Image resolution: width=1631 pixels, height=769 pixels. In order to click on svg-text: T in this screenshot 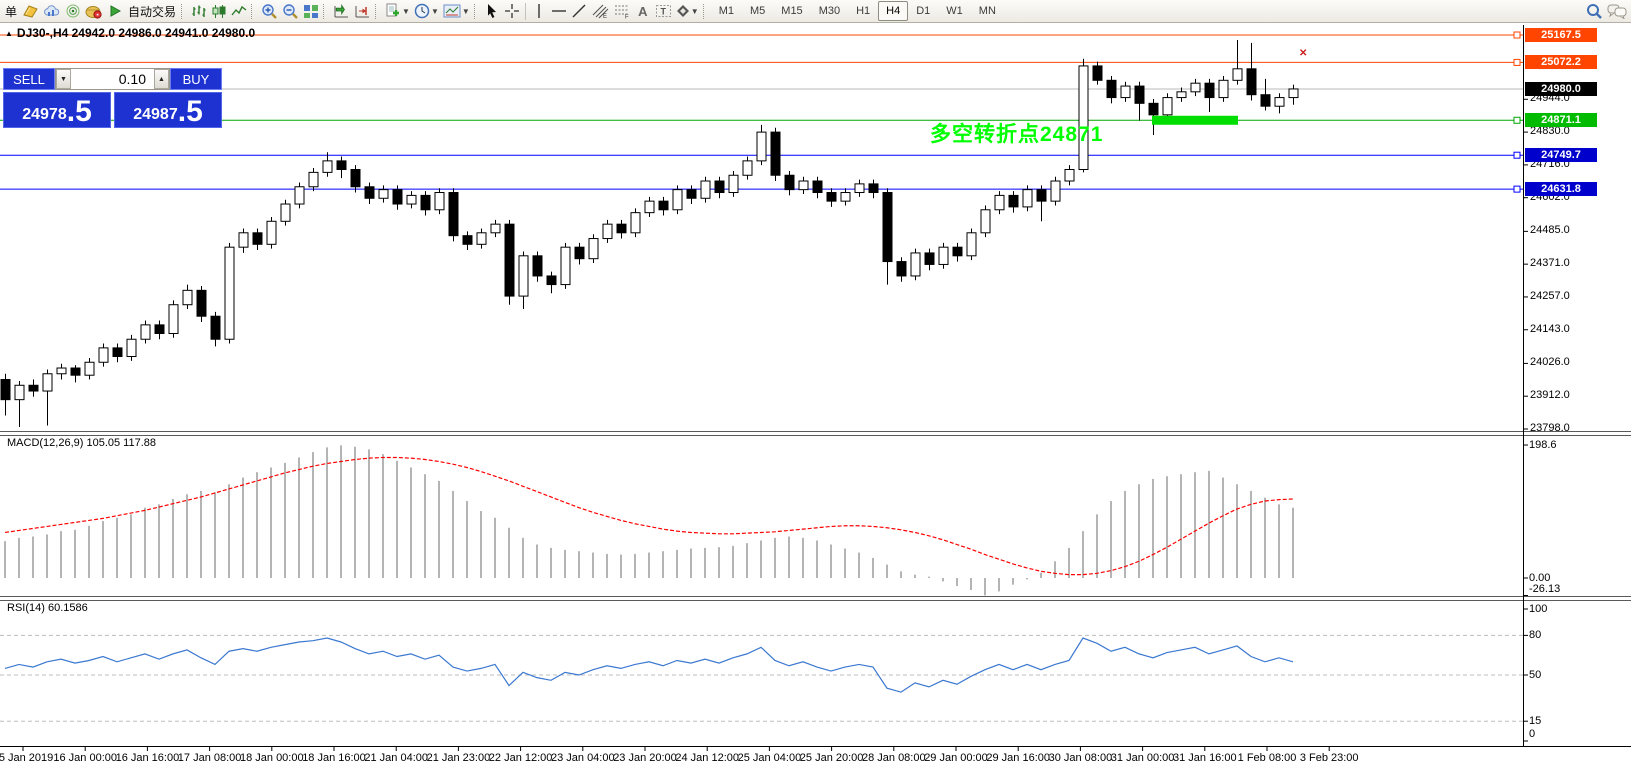, I will do `click(663, 12)`.